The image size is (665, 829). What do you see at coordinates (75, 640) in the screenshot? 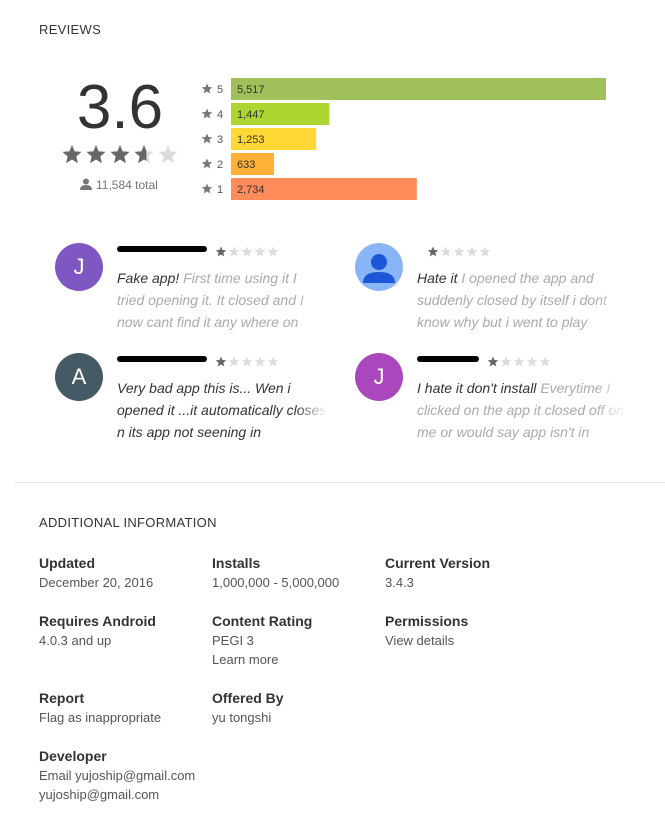
I see `info-value: 4.0.3 and up` at bounding box center [75, 640].